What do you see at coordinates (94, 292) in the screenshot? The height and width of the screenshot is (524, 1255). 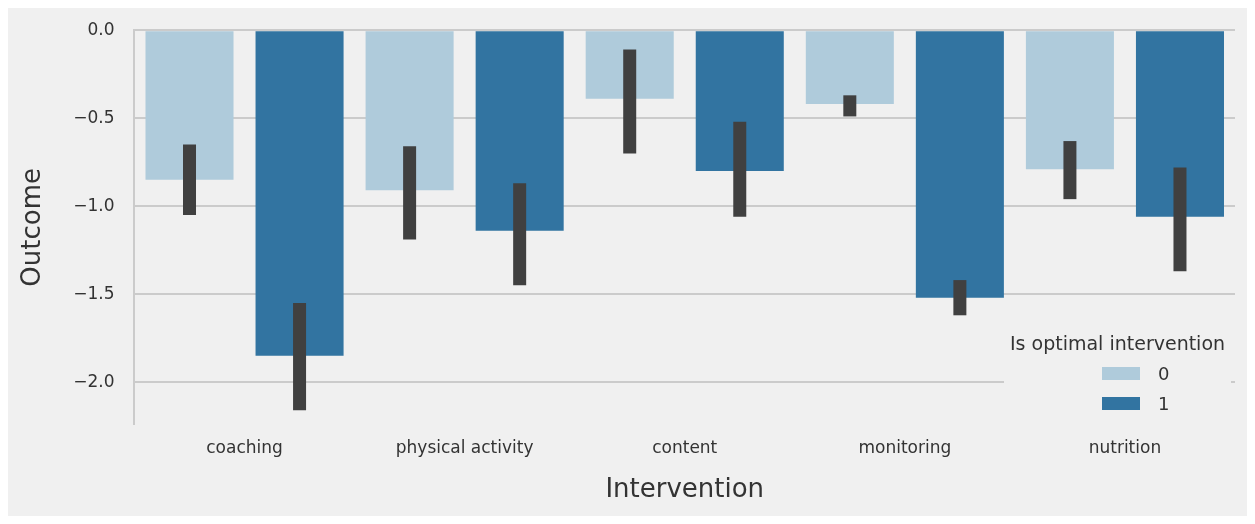 I see `y-tick-label: −1.5` at bounding box center [94, 292].